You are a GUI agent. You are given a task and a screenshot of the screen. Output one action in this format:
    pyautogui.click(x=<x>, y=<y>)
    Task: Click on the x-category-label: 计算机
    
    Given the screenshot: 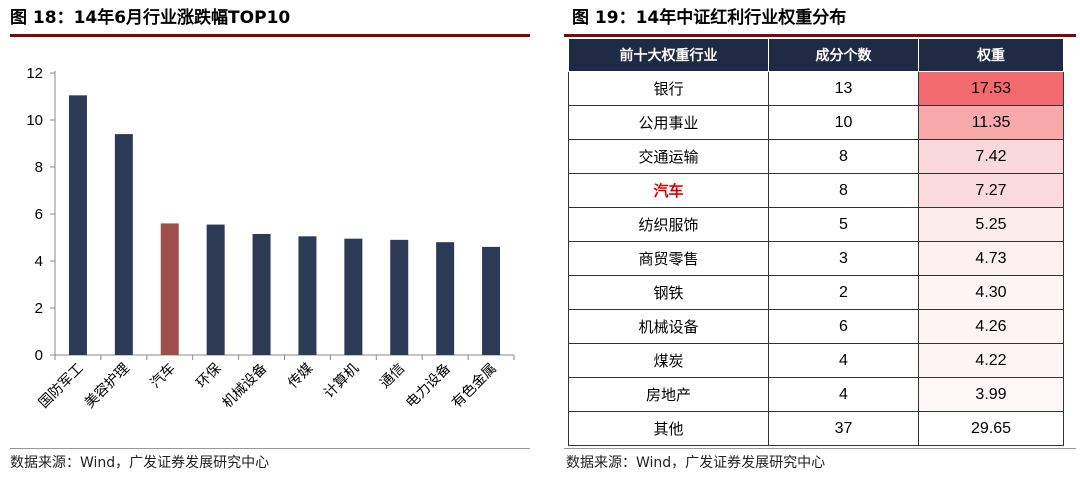 What is the action you would take?
    pyautogui.click(x=341, y=381)
    